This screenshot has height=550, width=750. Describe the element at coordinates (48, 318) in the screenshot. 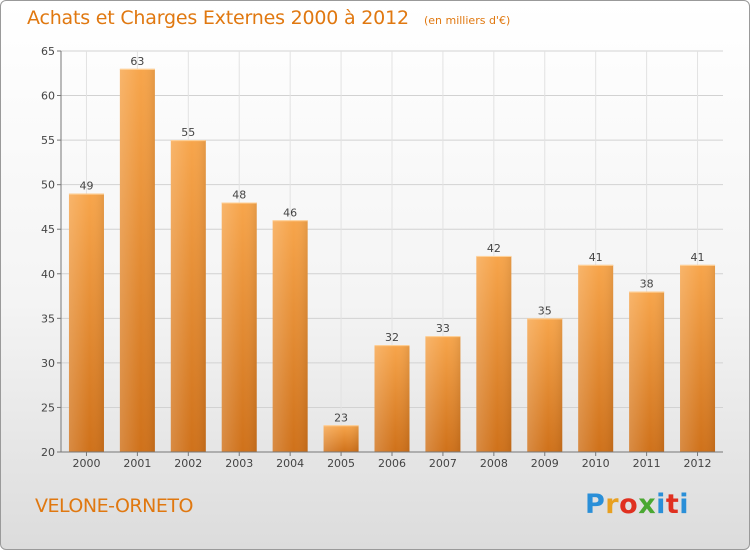

I see `y-tick-label: 35` at that location.